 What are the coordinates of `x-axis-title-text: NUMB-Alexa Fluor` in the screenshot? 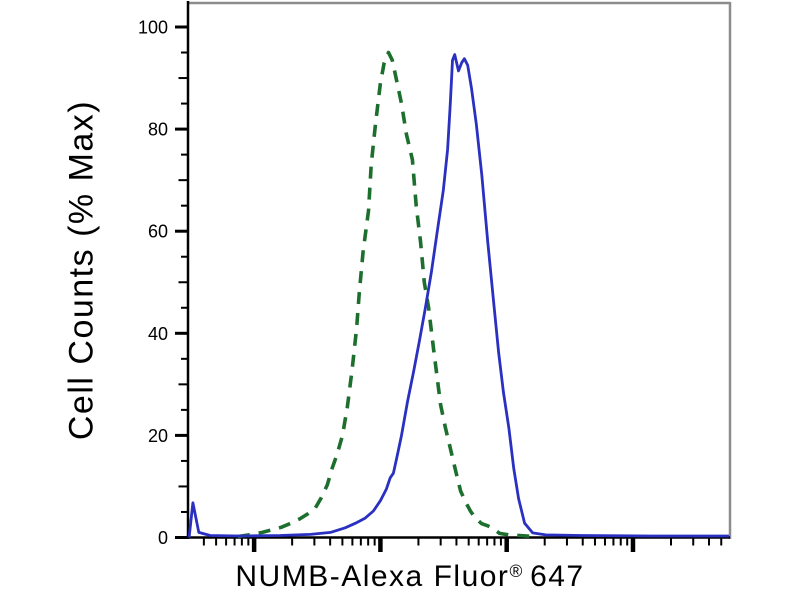 It's located at (372, 576).